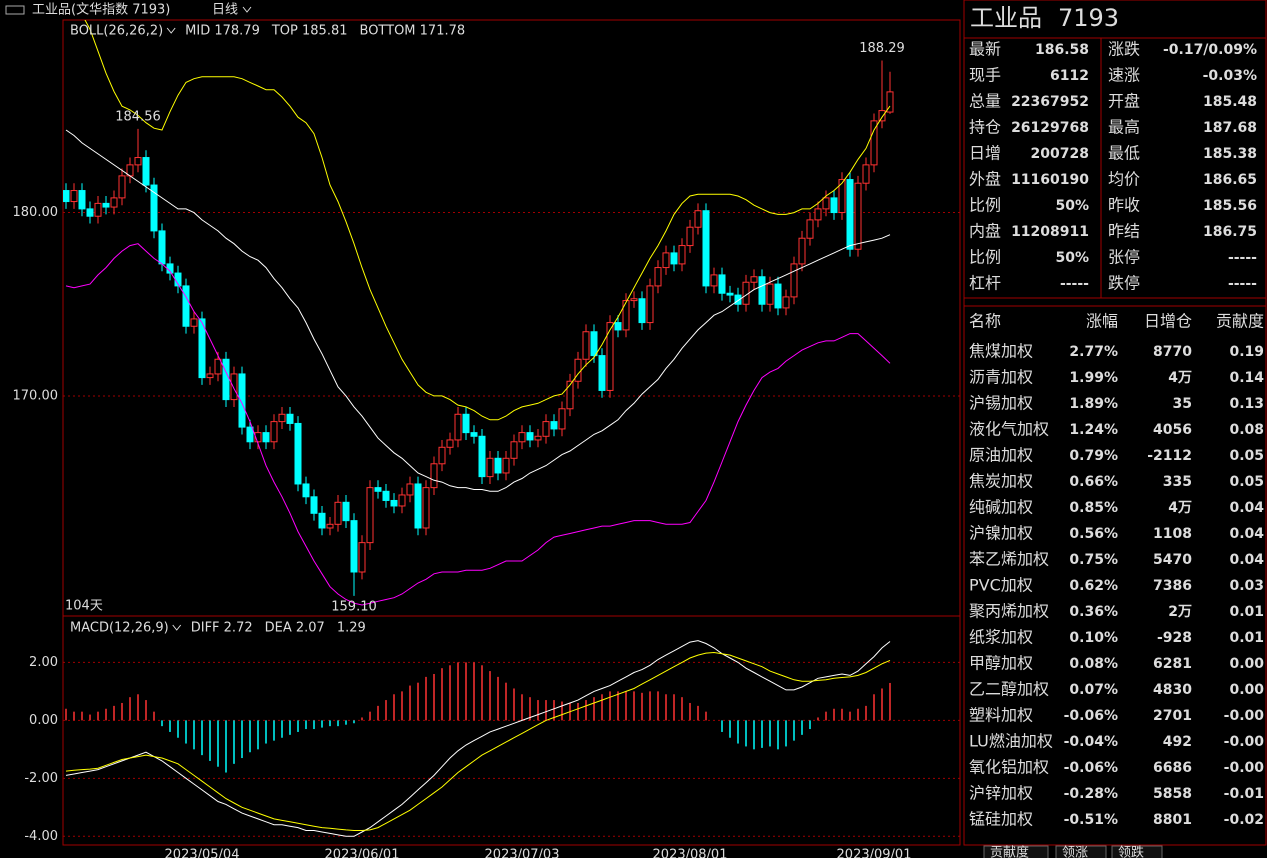 The height and width of the screenshot is (858, 1267). What do you see at coordinates (1246, 664) in the screenshot?
I see `table-cell: 0.00` at bounding box center [1246, 664].